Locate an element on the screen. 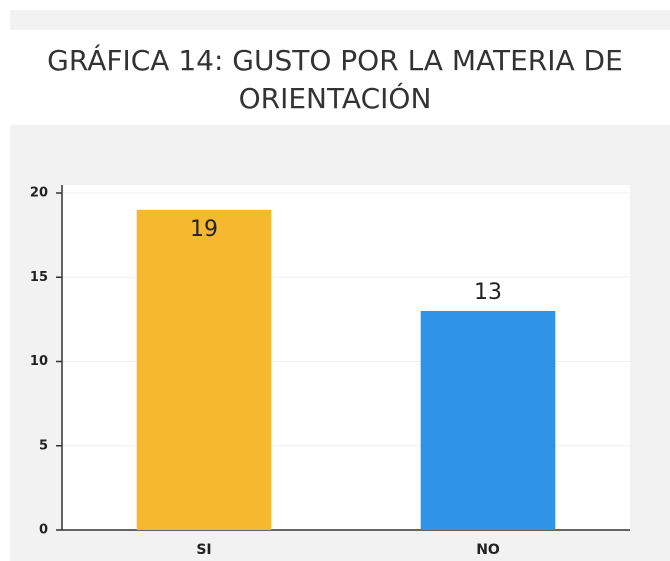 The image size is (670, 561). y-tick-label: 15 is located at coordinates (39, 277).